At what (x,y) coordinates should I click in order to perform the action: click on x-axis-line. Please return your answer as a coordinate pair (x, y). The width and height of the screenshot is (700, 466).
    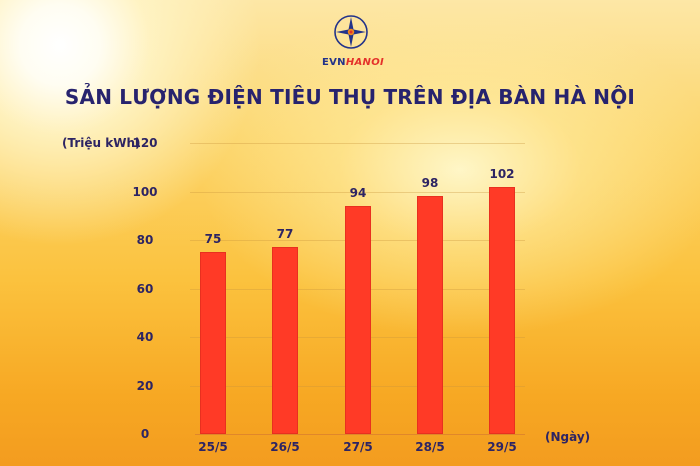
    Looking at the image, I should click on (360, 434).